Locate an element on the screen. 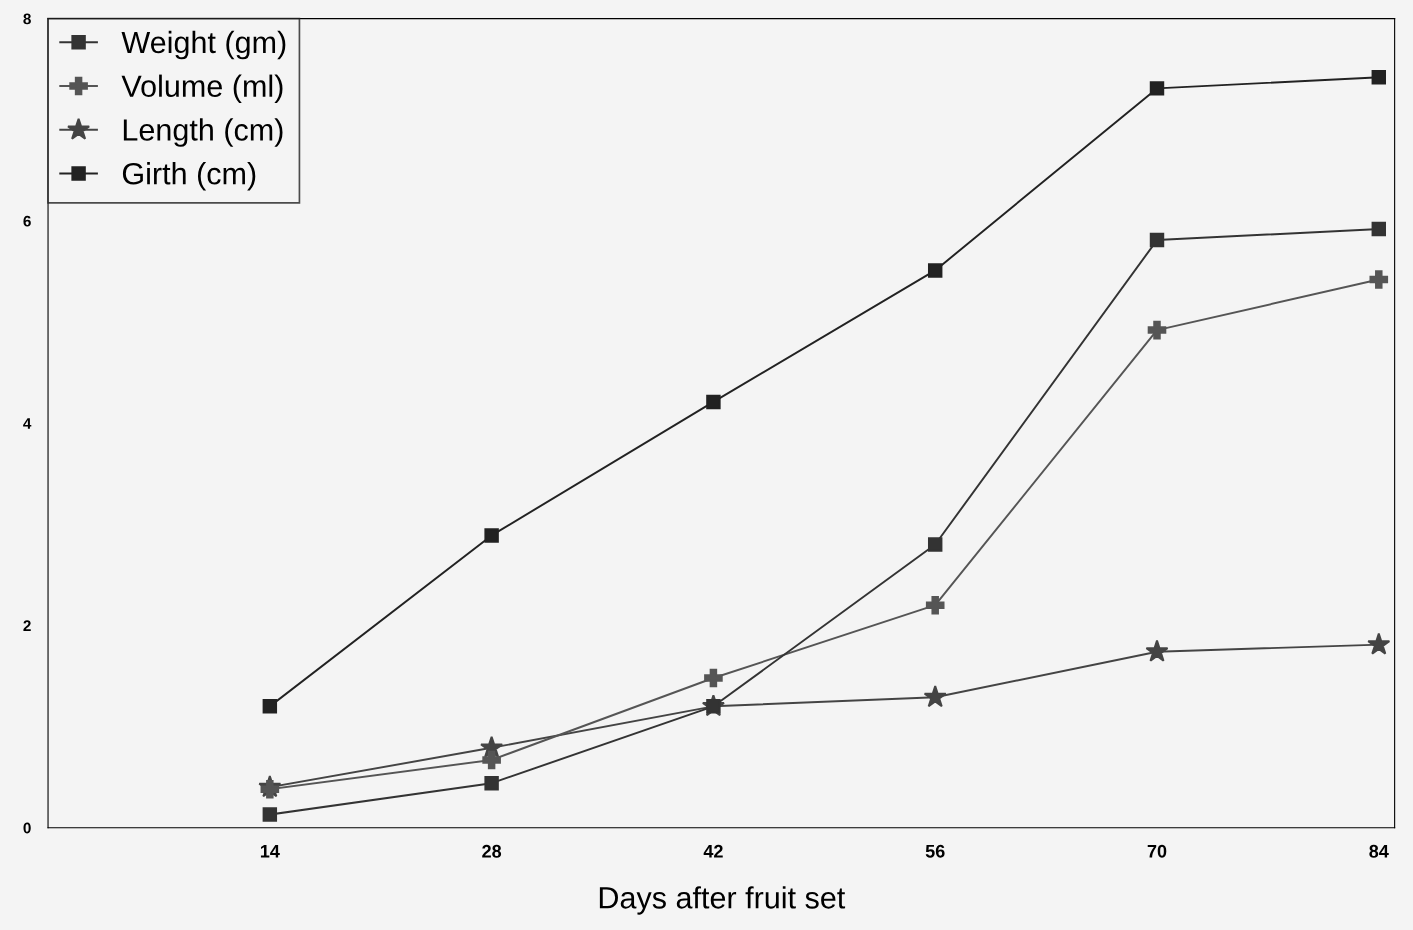 Image resolution: width=1413 pixels, height=930 pixels. y-tick-label: 4 is located at coordinates (27, 423).